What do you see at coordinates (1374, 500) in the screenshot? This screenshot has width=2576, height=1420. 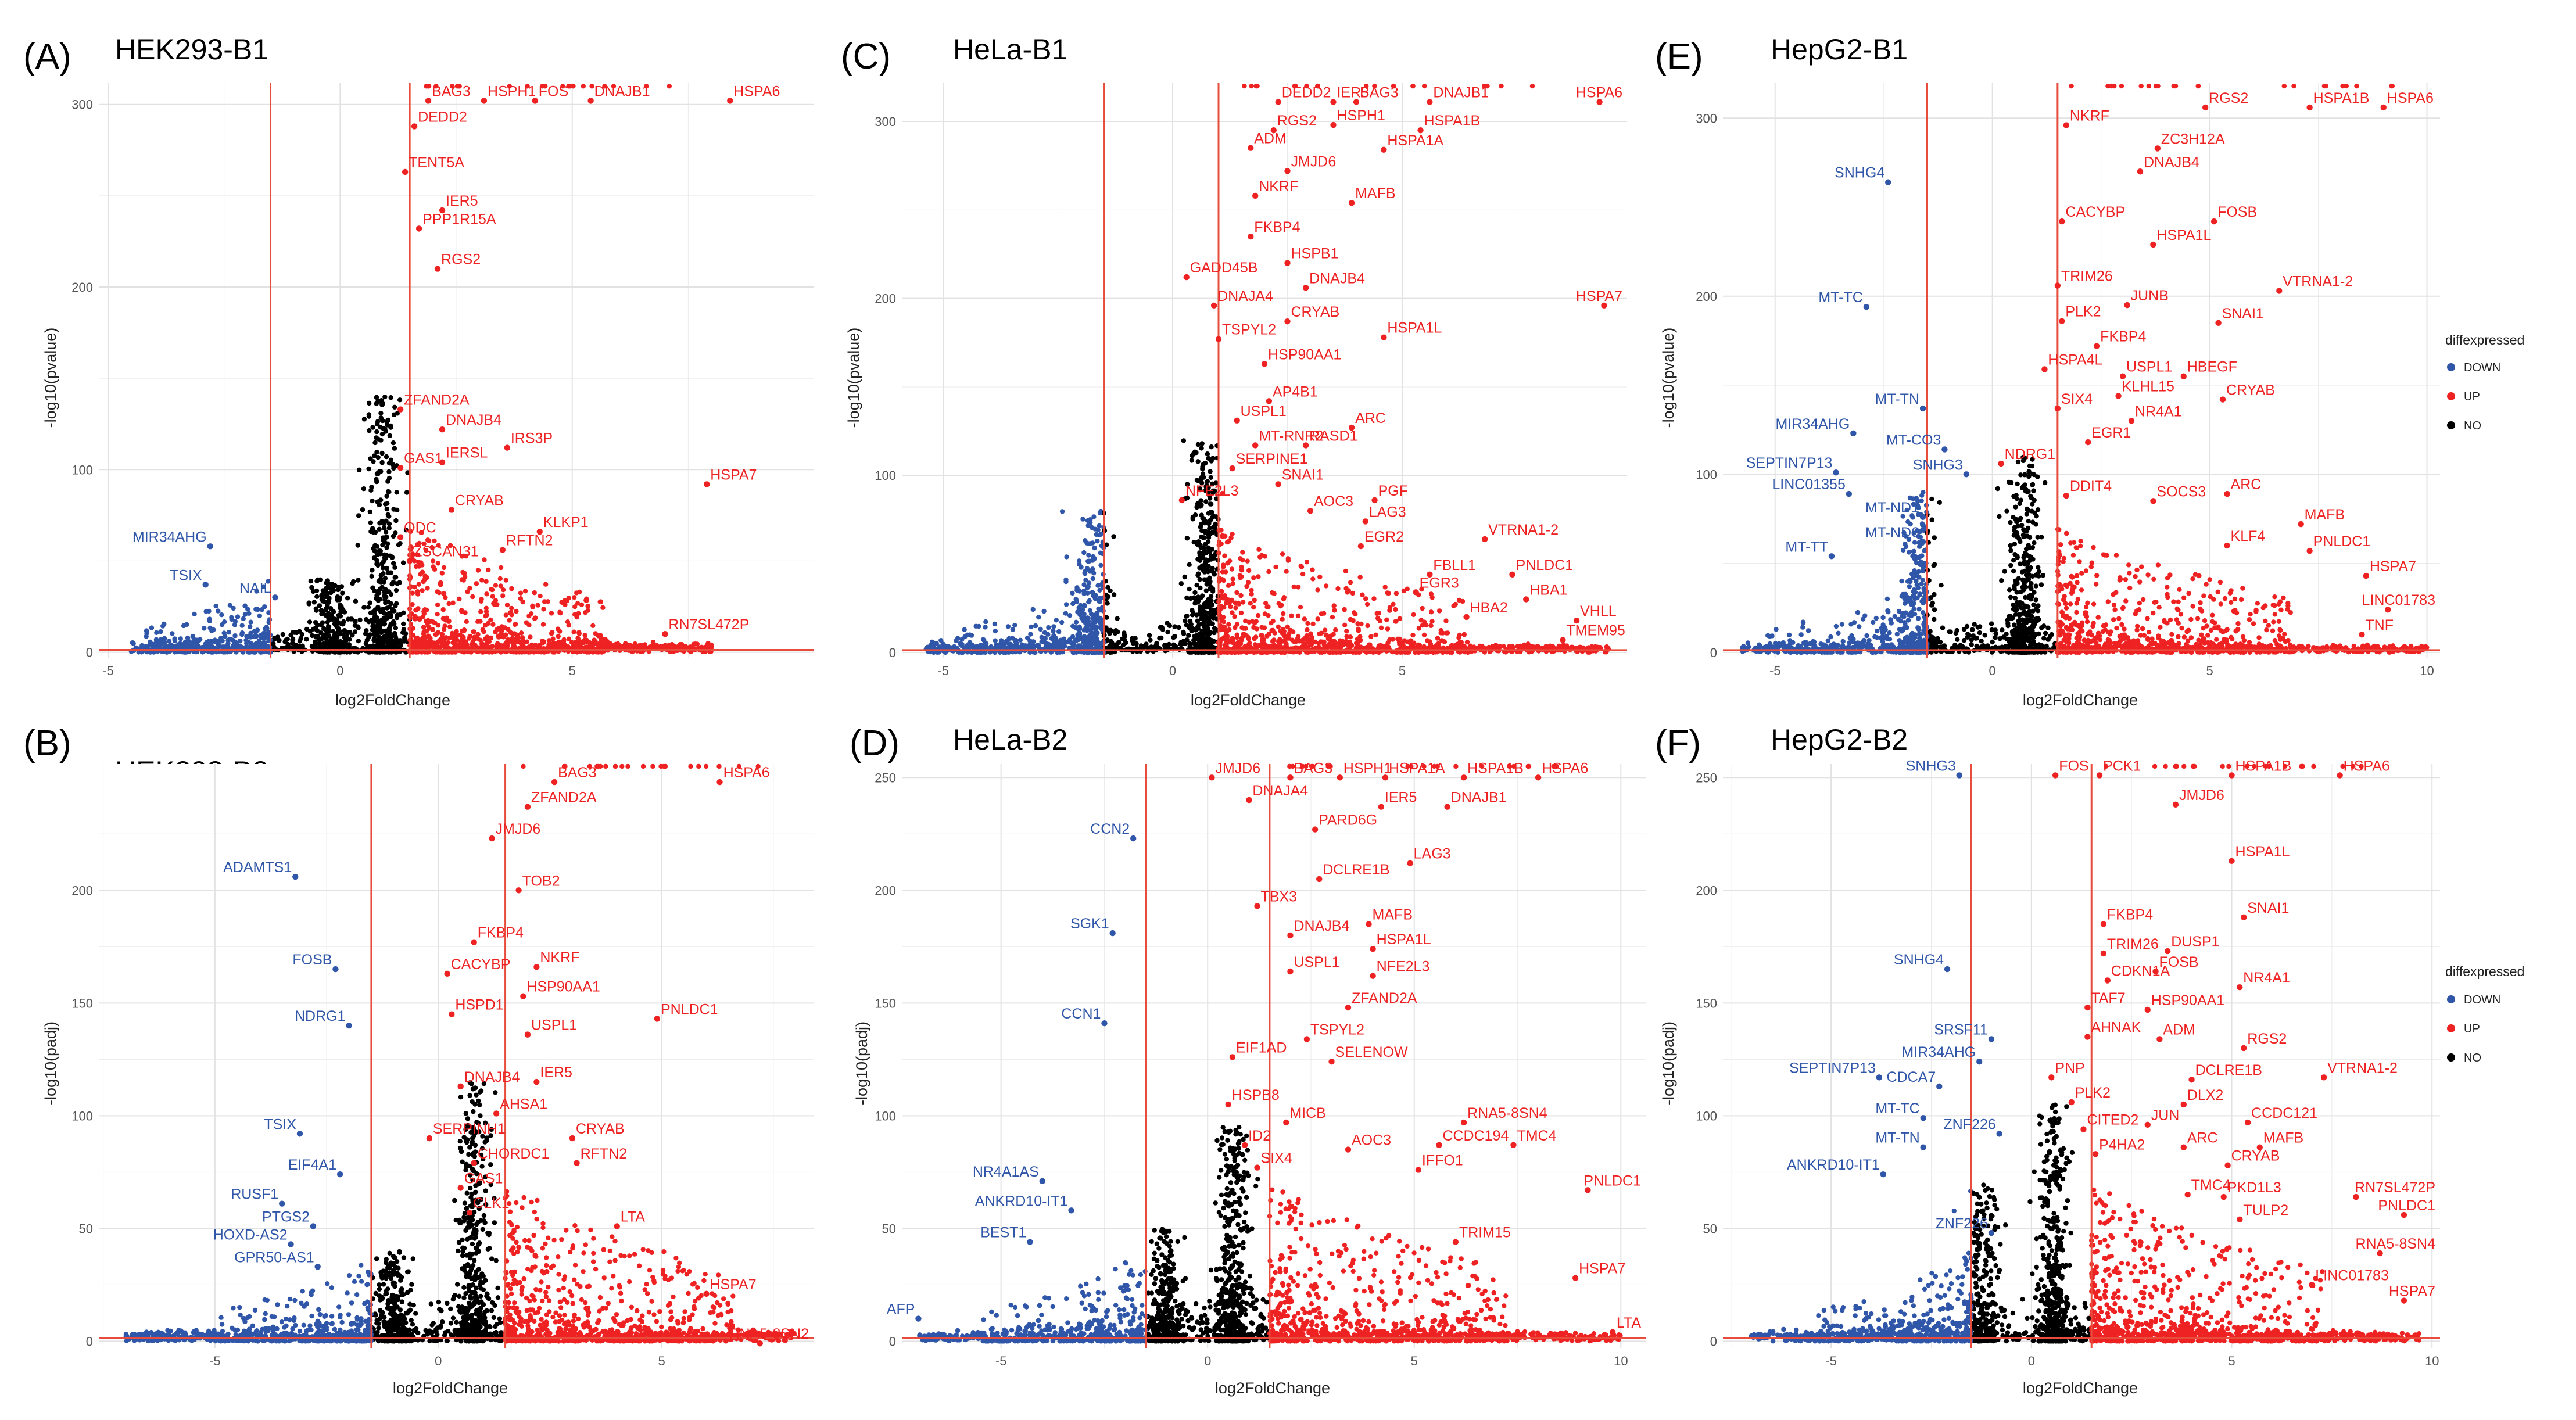 I see `panel-c-gene-point-pgf` at bounding box center [1374, 500].